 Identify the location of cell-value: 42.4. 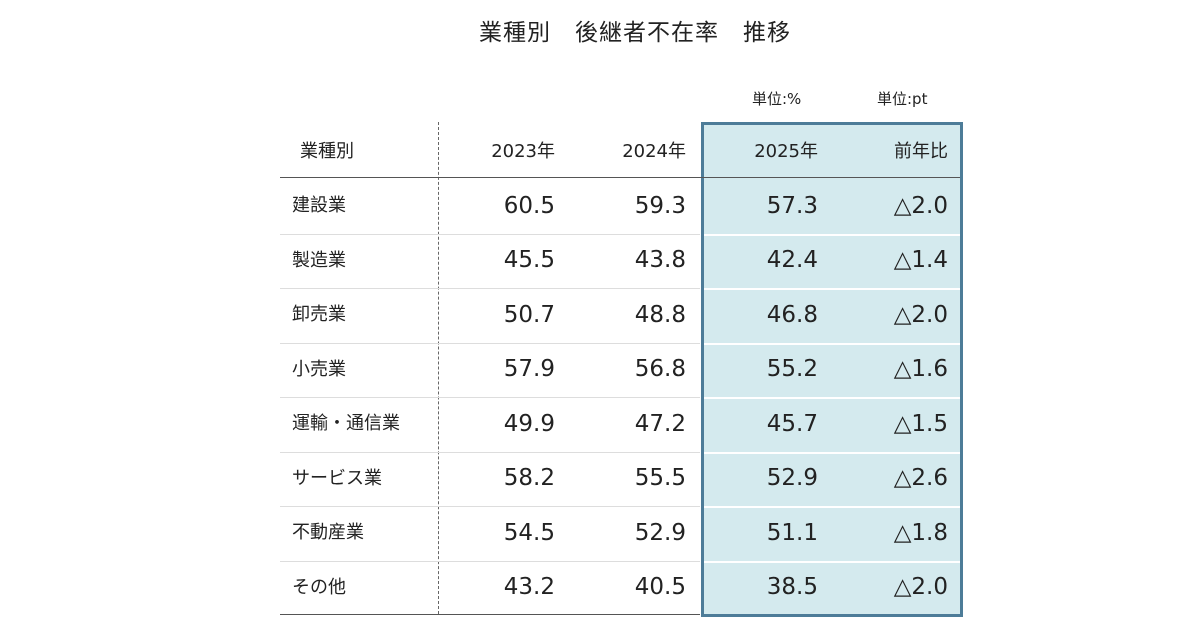
(792, 260).